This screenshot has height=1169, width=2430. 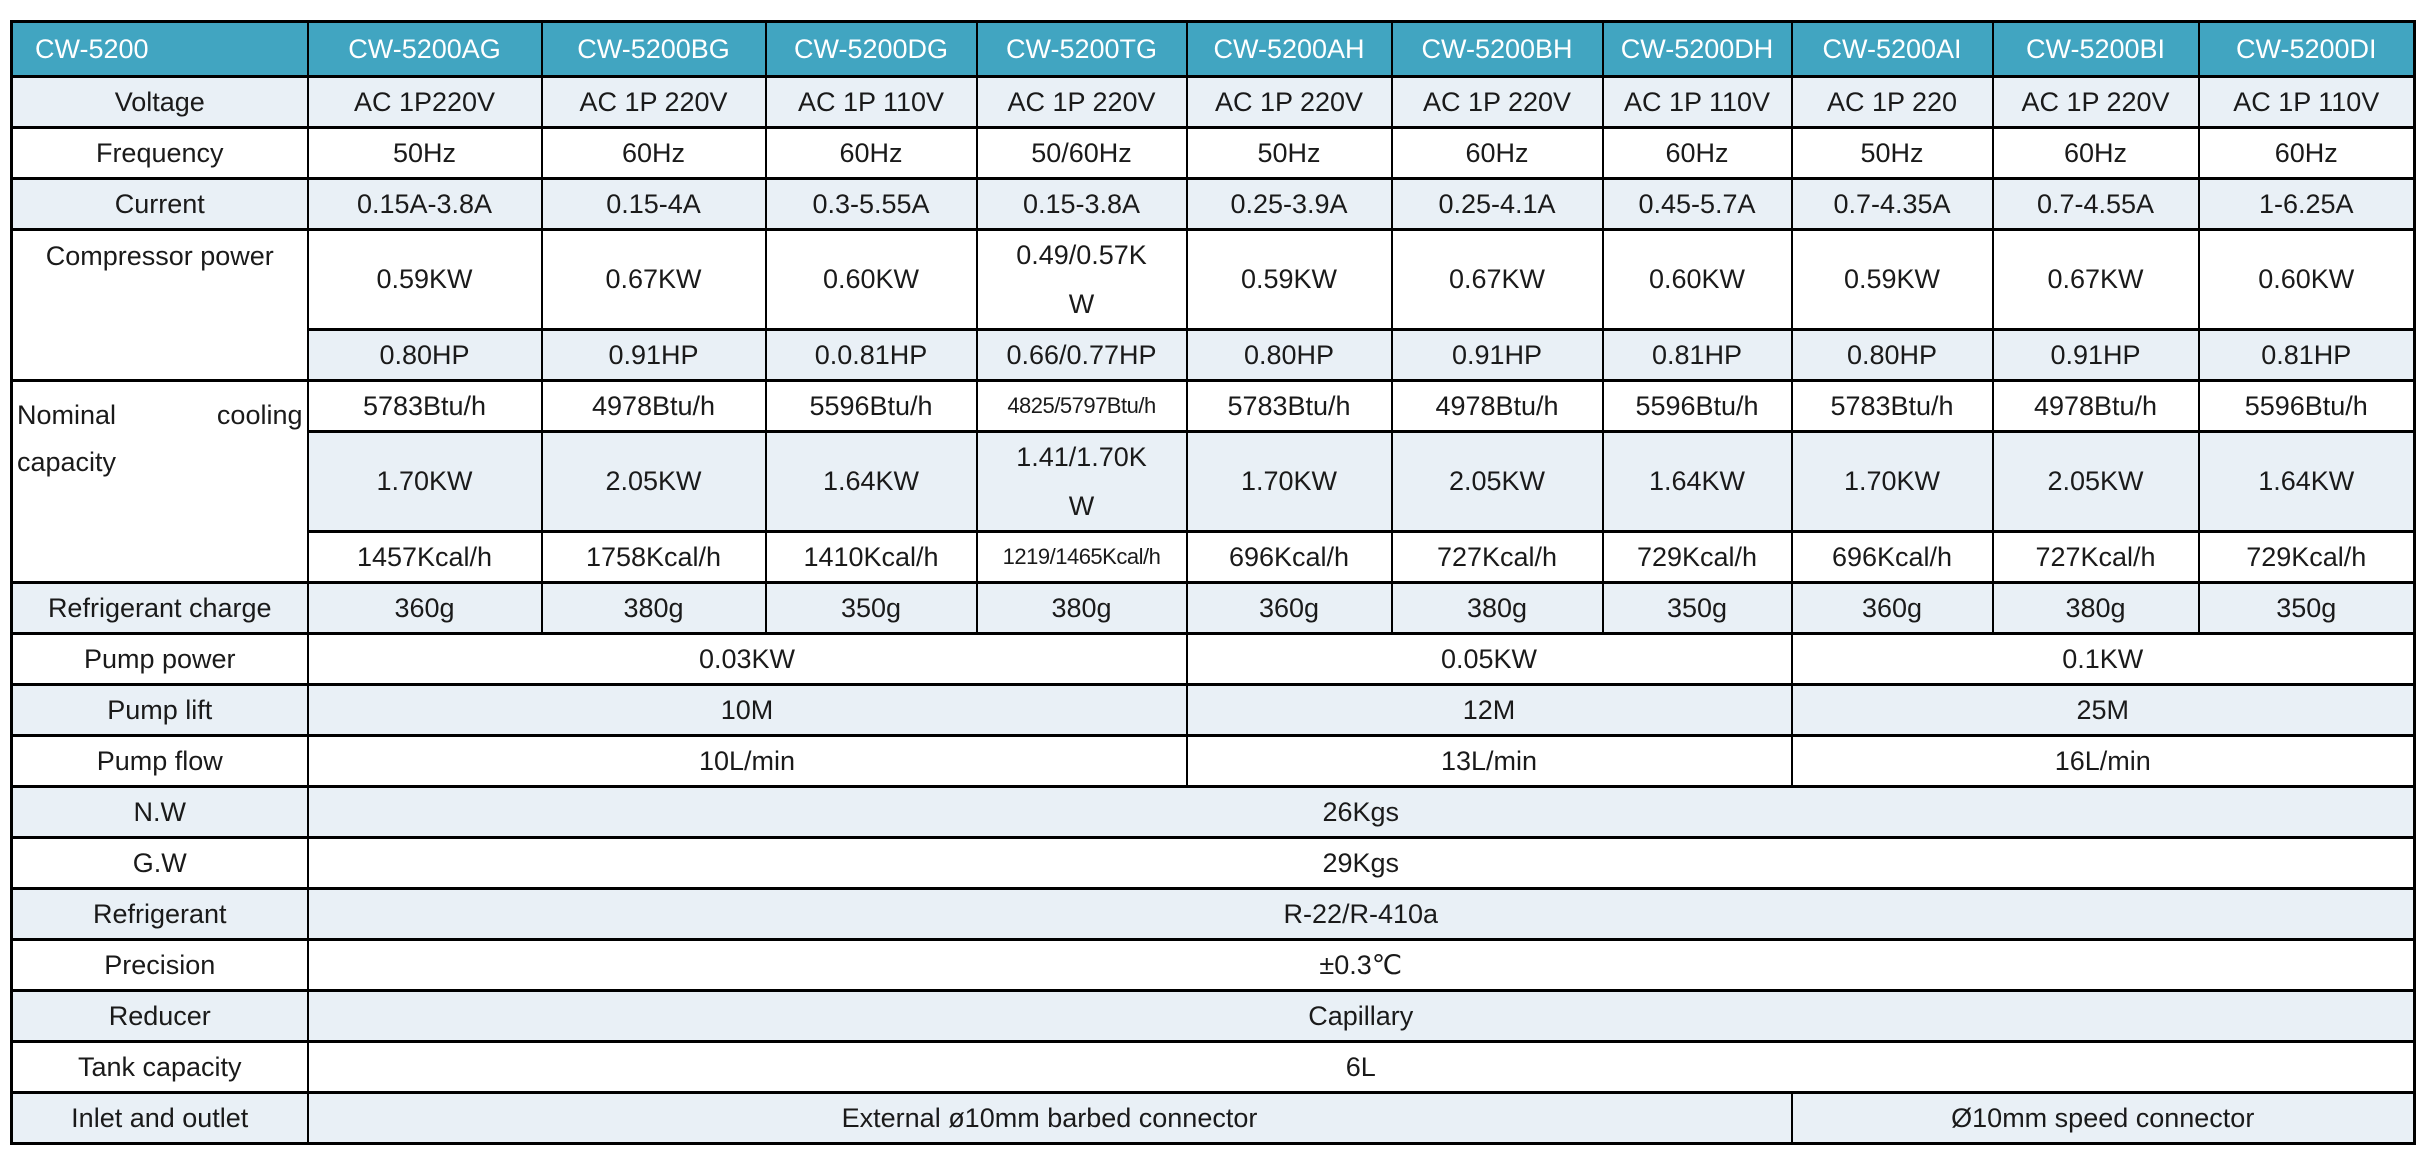 What do you see at coordinates (2306, 102) in the screenshot?
I see `cell-voltage: AC 1P 110V` at bounding box center [2306, 102].